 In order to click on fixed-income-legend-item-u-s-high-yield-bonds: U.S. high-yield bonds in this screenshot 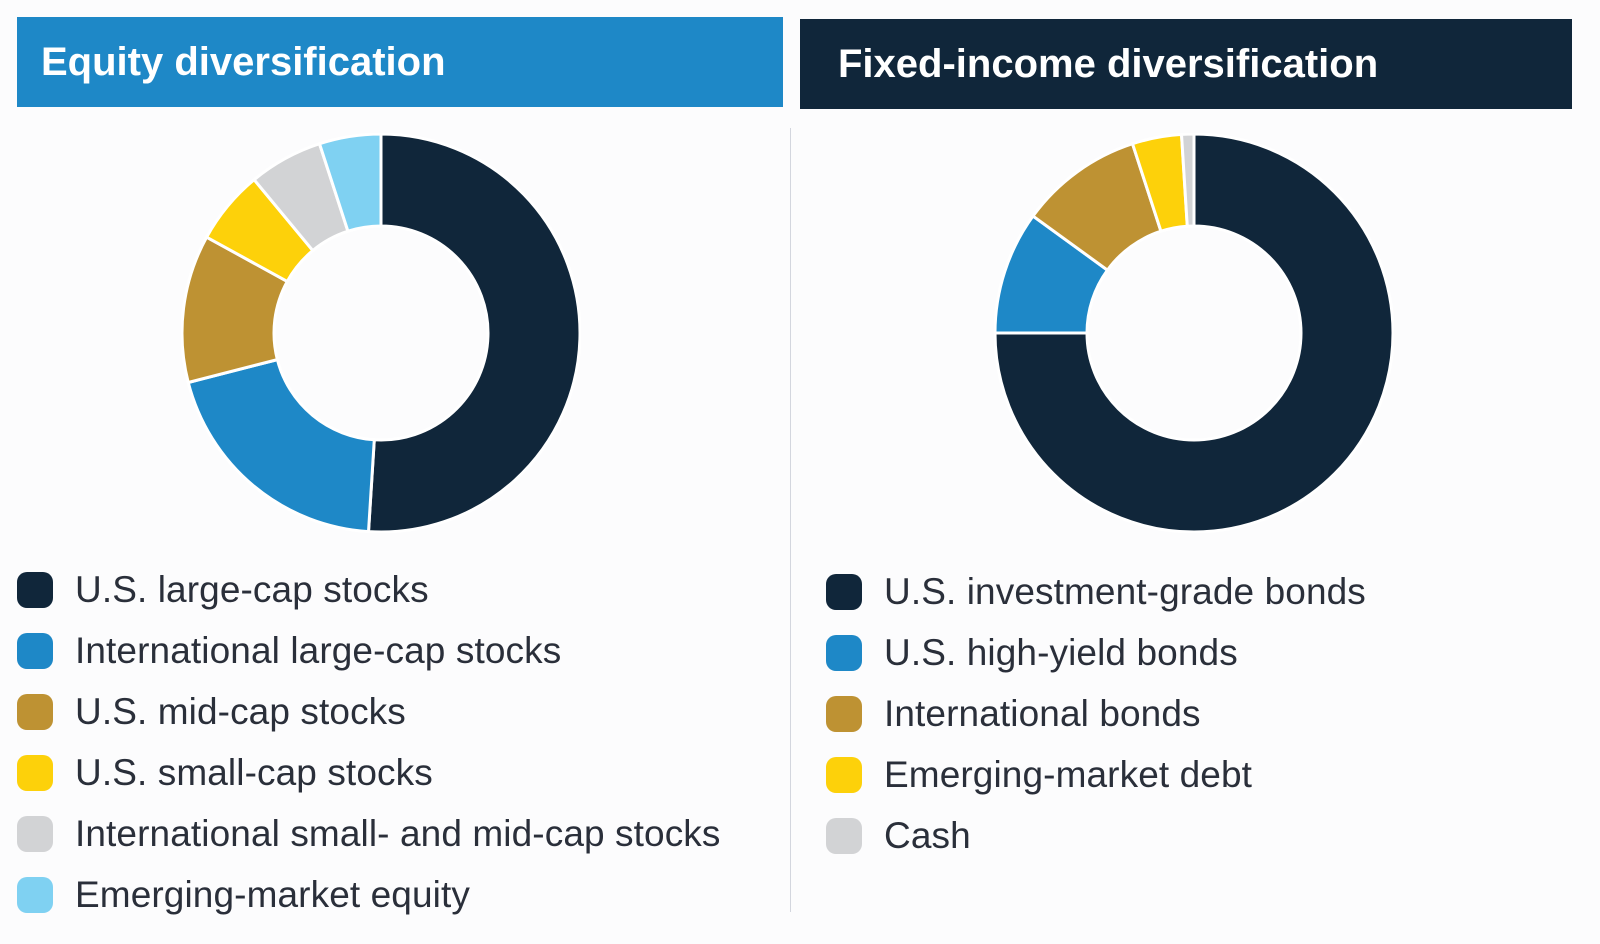, I will do `click(1096, 652)`.